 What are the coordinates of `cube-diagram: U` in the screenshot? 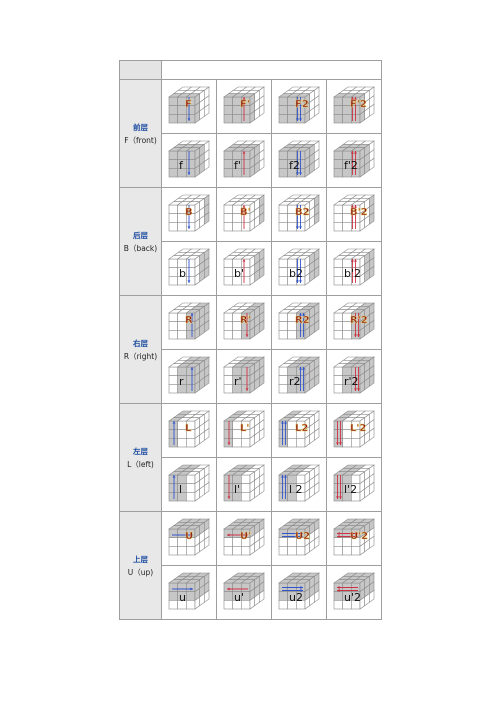 It's located at (189, 536).